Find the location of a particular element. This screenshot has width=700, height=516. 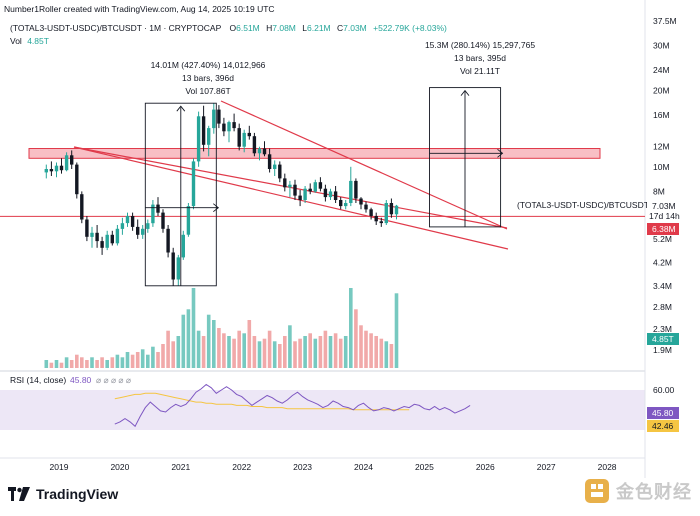

time-tick-label: 2021 is located at coordinates (180, 467).